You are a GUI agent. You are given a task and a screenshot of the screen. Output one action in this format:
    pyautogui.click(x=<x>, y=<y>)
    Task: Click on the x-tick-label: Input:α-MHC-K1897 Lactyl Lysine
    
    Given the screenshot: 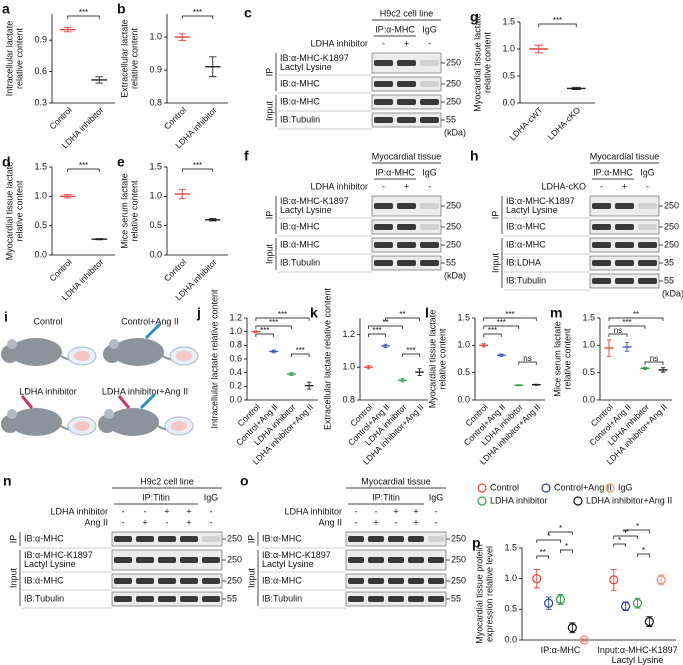 What is the action you would take?
    pyautogui.click(x=637, y=655)
    